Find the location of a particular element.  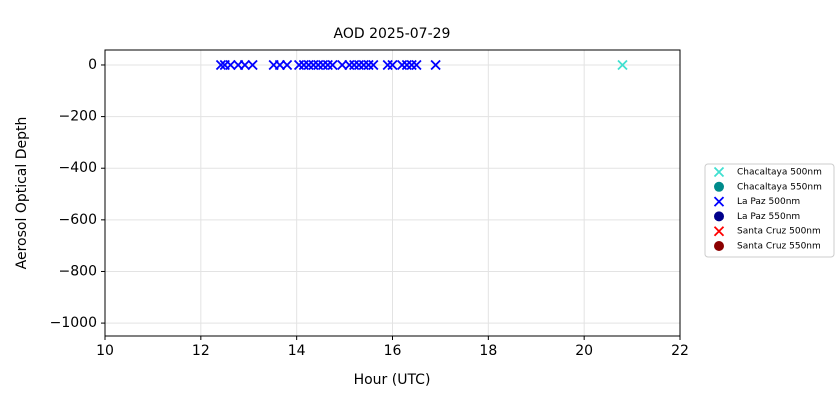

y-axis-label: Aerosol Optical Depth is located at coordinates (22, 193).